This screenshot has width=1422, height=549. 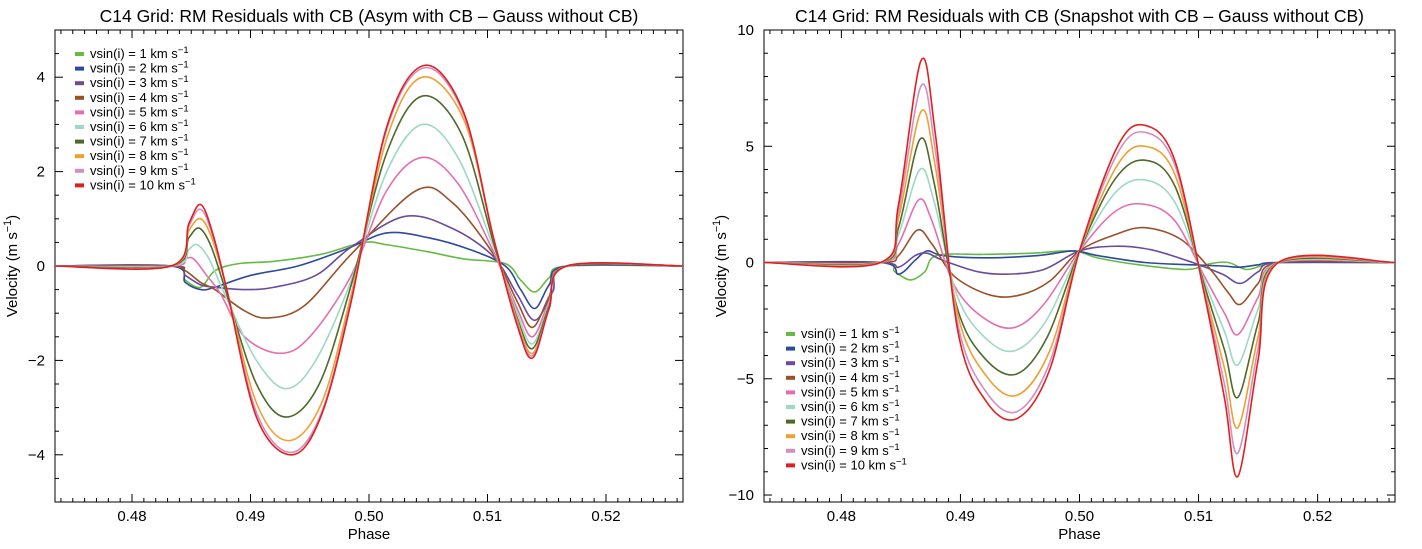 I want to click on legend-label: vsin(i) = 7 km s−1, so click(x=139, y=141).